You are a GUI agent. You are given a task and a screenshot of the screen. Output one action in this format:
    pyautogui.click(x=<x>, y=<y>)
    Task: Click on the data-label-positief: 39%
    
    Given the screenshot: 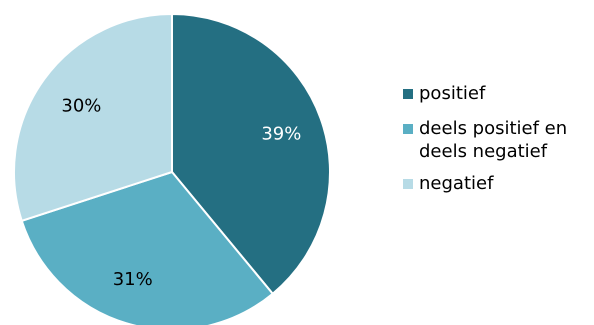 What is the action you would take?
    pyautogui.click(x=281, y=134)
    